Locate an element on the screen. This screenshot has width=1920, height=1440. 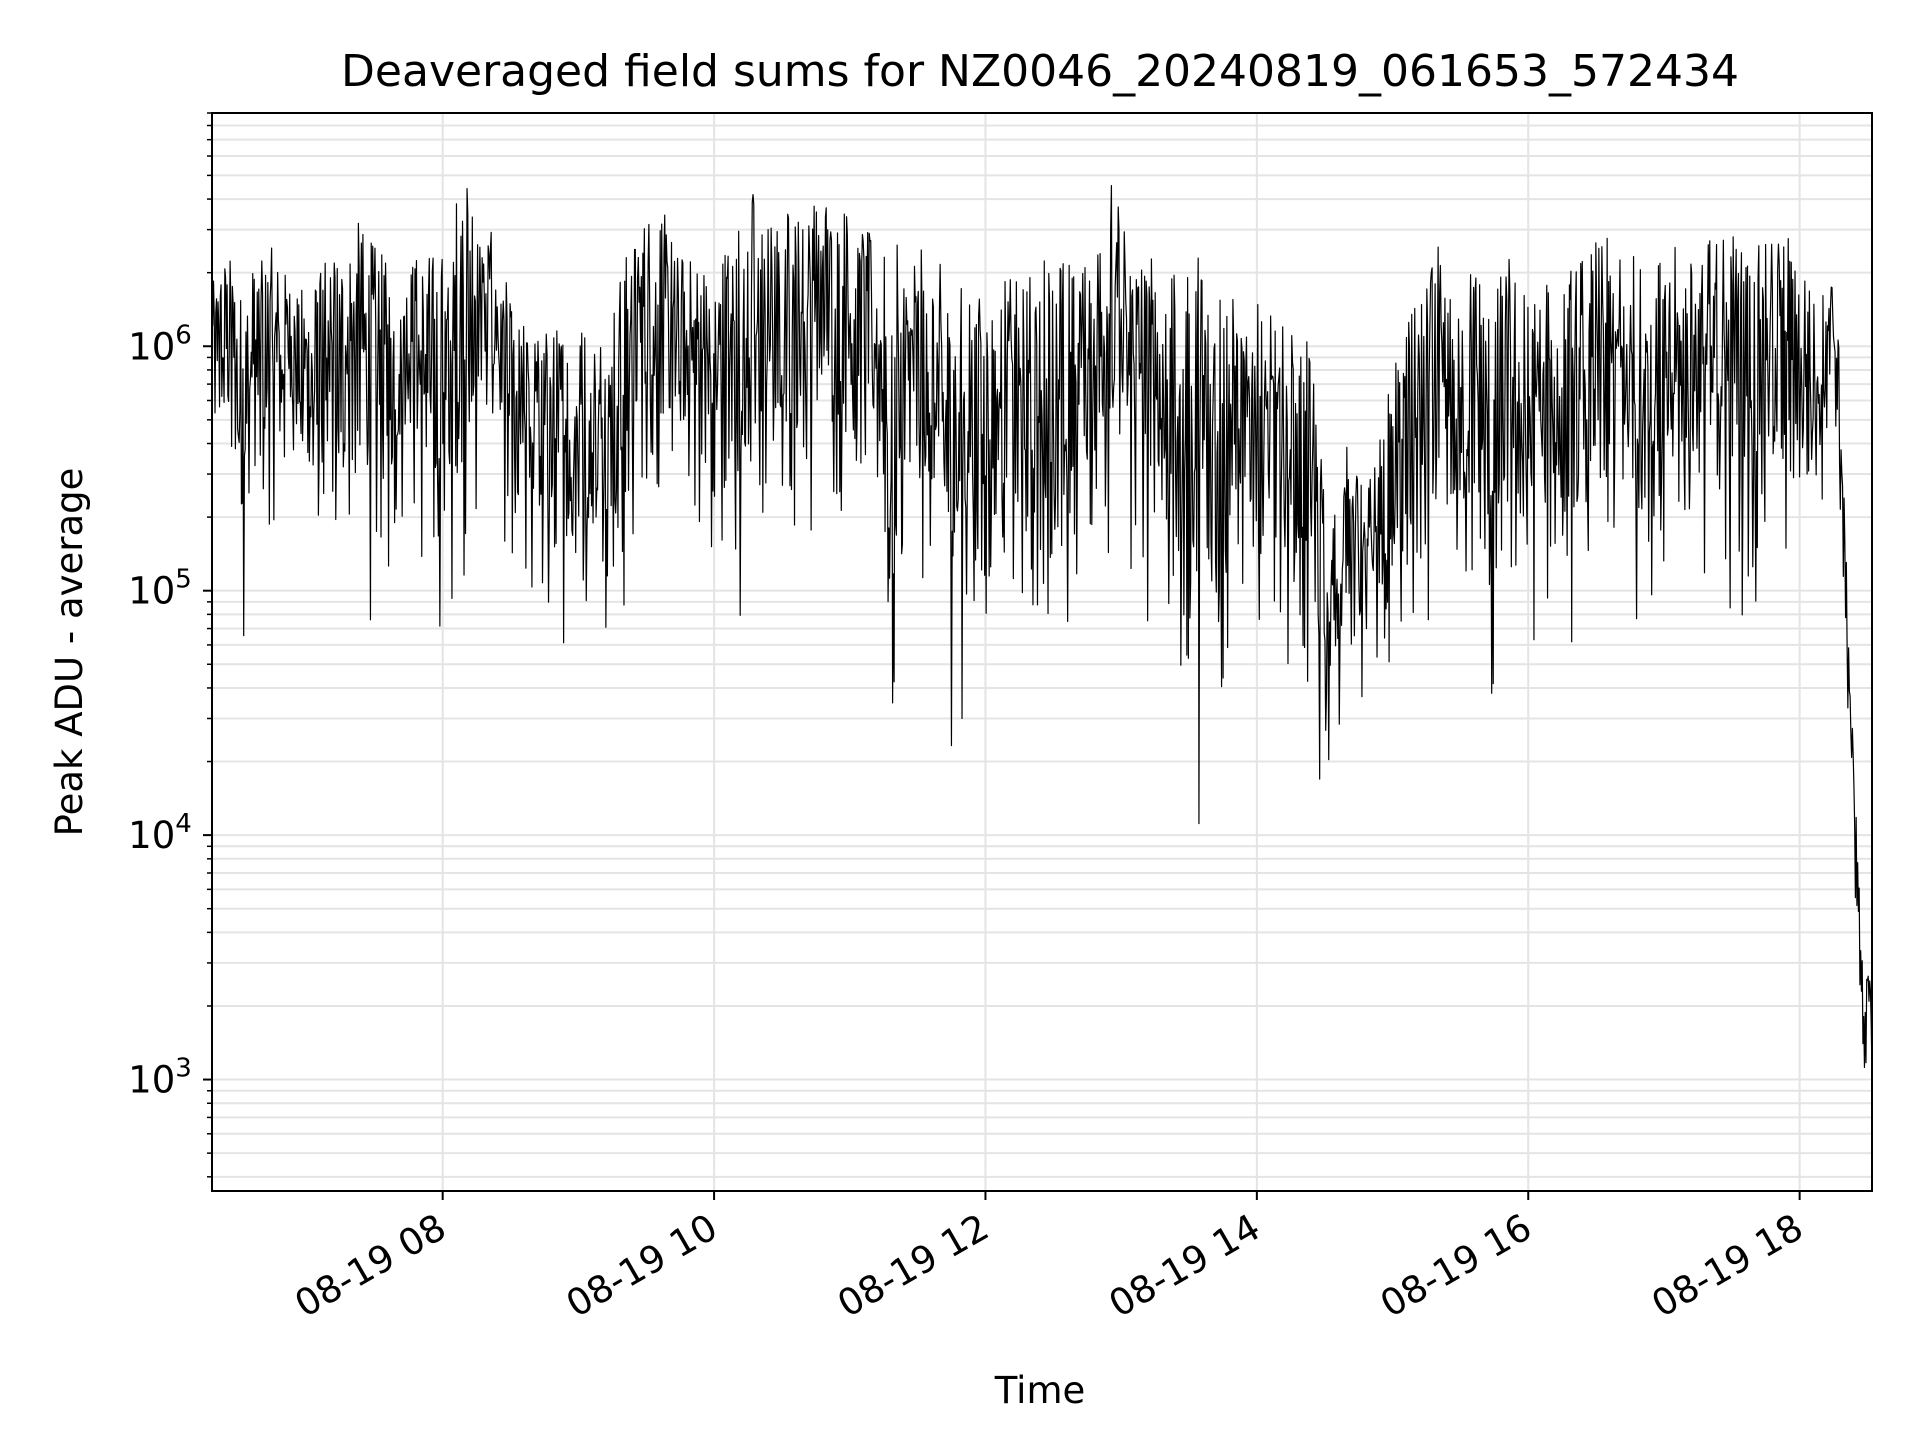
y-tick-label: 105 is located at coordinates (160, 589).